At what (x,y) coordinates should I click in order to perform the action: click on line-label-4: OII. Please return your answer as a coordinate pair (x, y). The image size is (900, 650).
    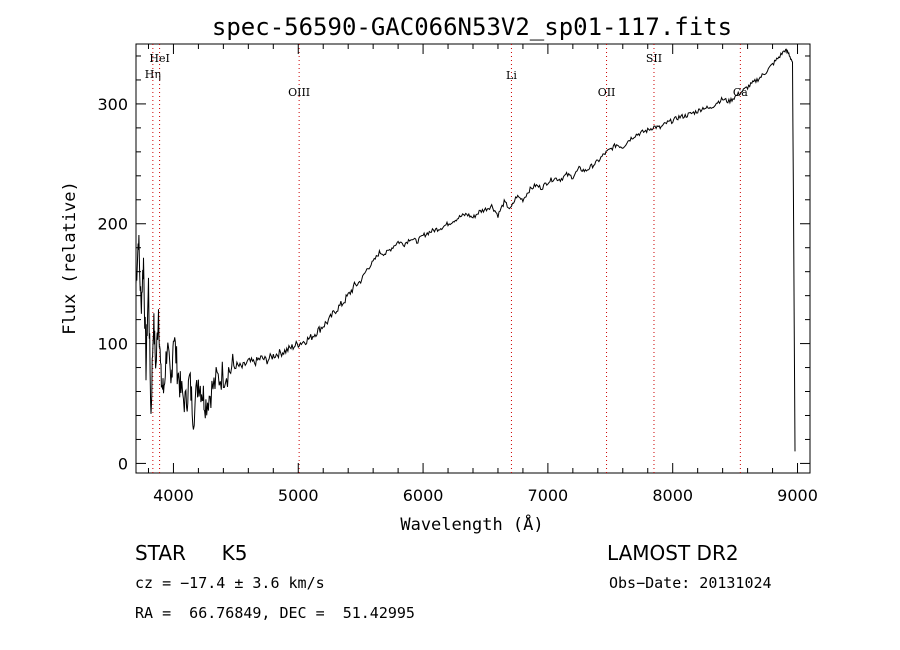
    Looking at the image, I should click on (607, 92).